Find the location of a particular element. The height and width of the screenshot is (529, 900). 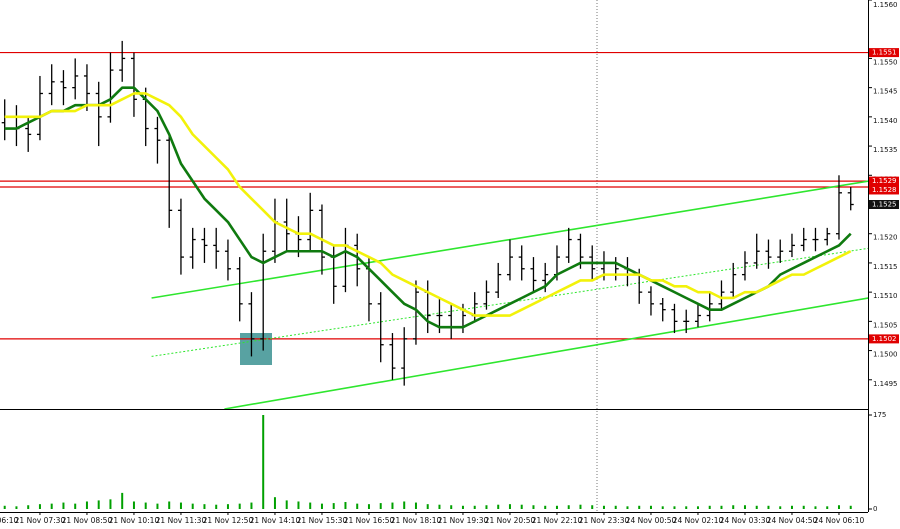

volume-tick-label: 175 is located at coordinates (879, 415).